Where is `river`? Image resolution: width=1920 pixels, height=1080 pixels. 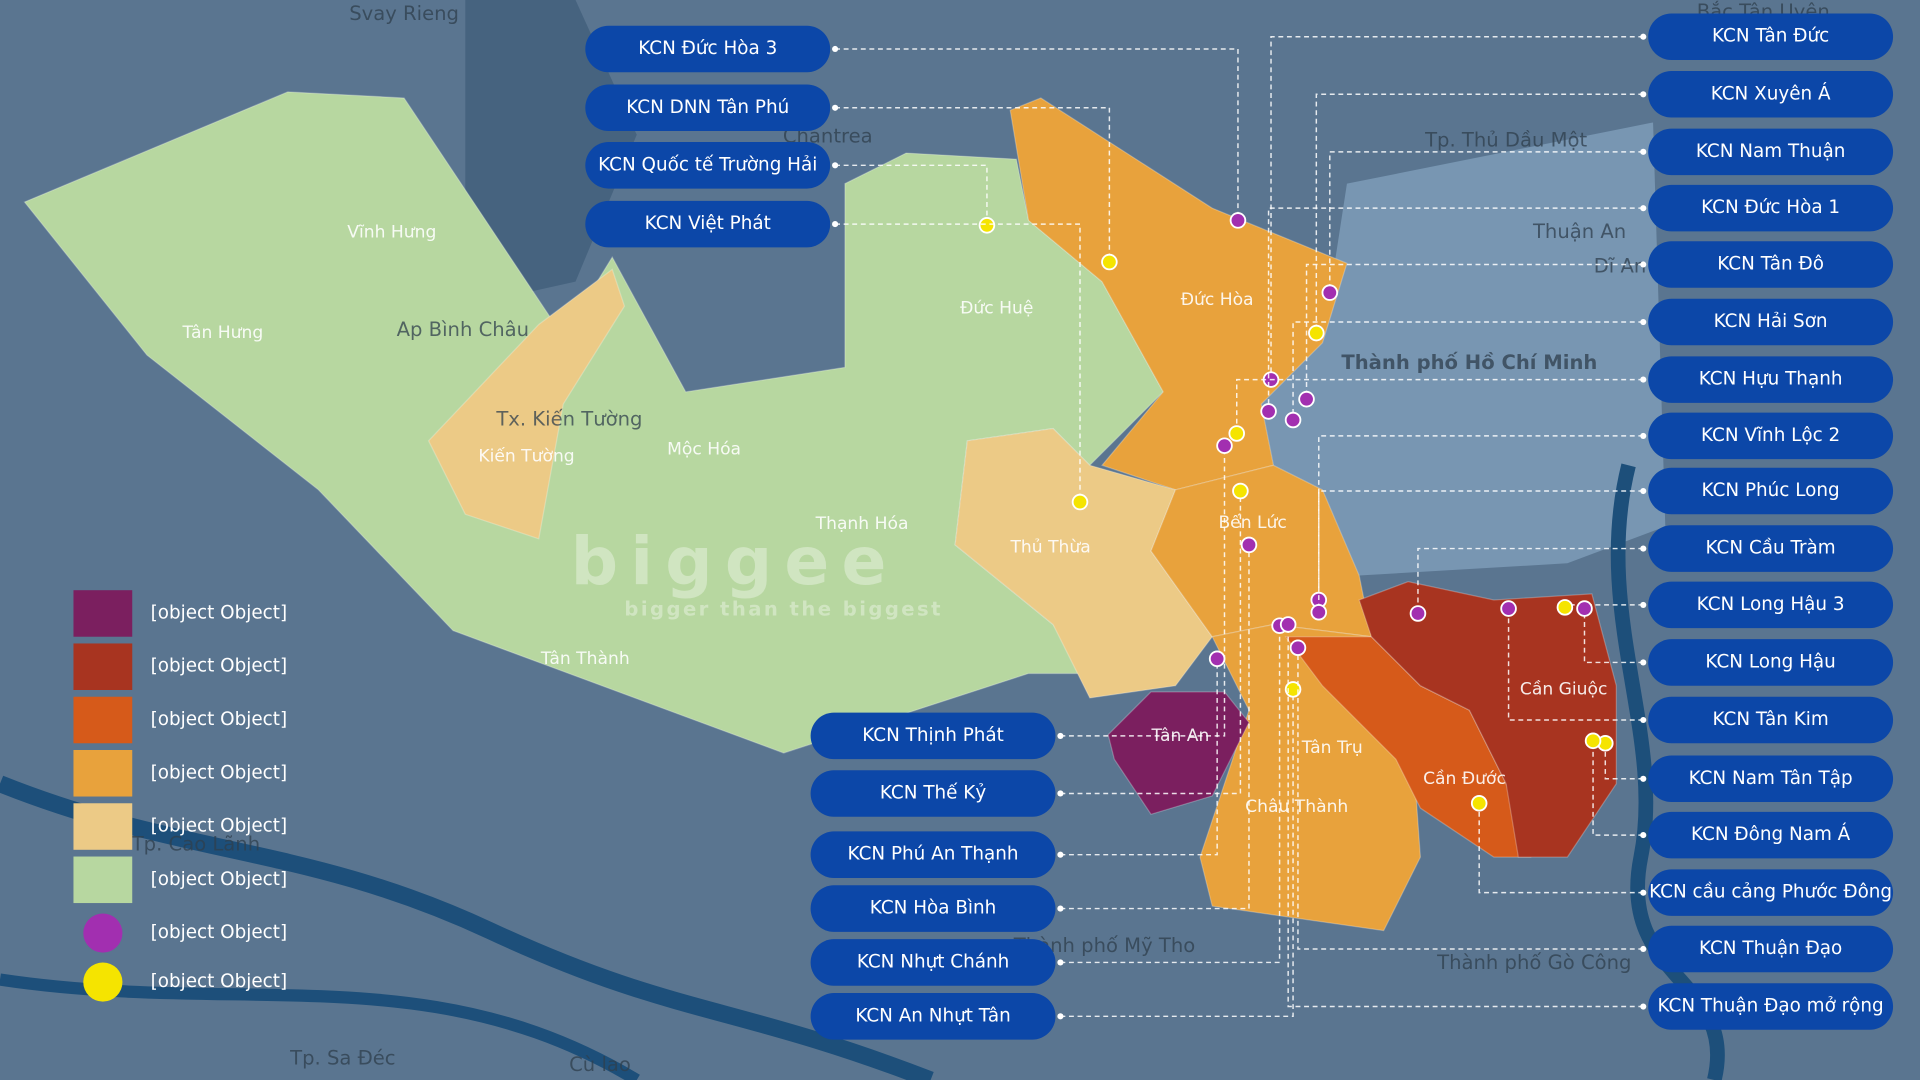 river is located at coordinates (467, 927).